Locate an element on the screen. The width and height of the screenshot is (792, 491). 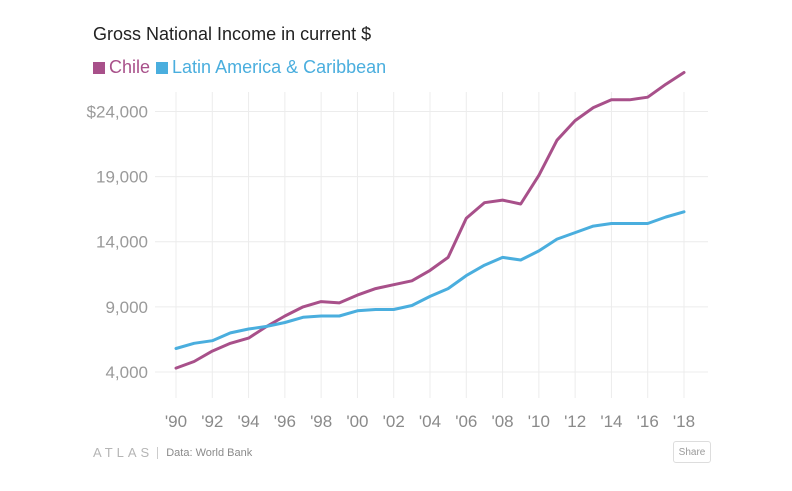
y-axis-tick-labels: 4,000 9,000 14,000 19,000 $24,000 is located at coordinates (117, 242).